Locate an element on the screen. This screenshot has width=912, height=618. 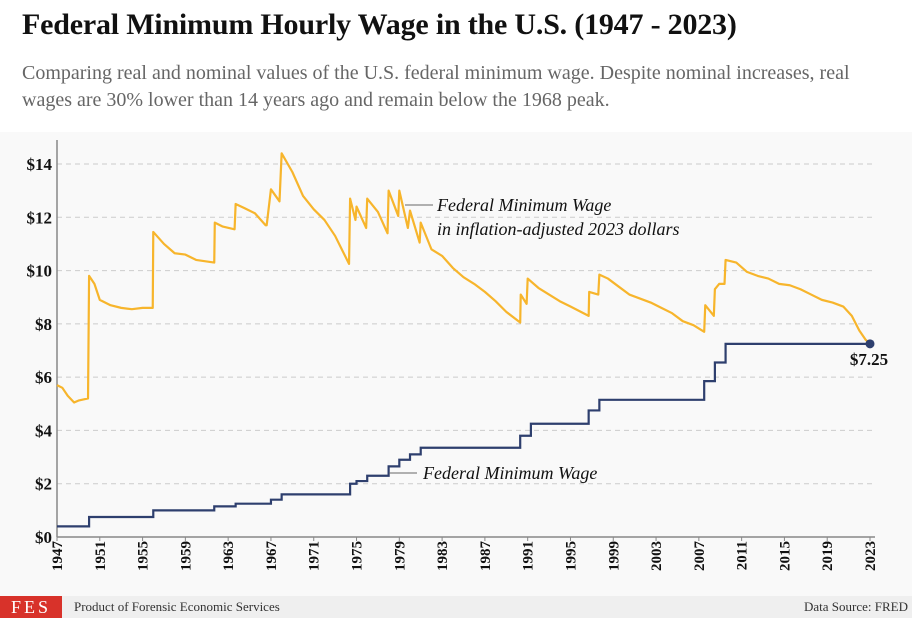
y-tick-label: $12 is located at coordinates (40, 217).